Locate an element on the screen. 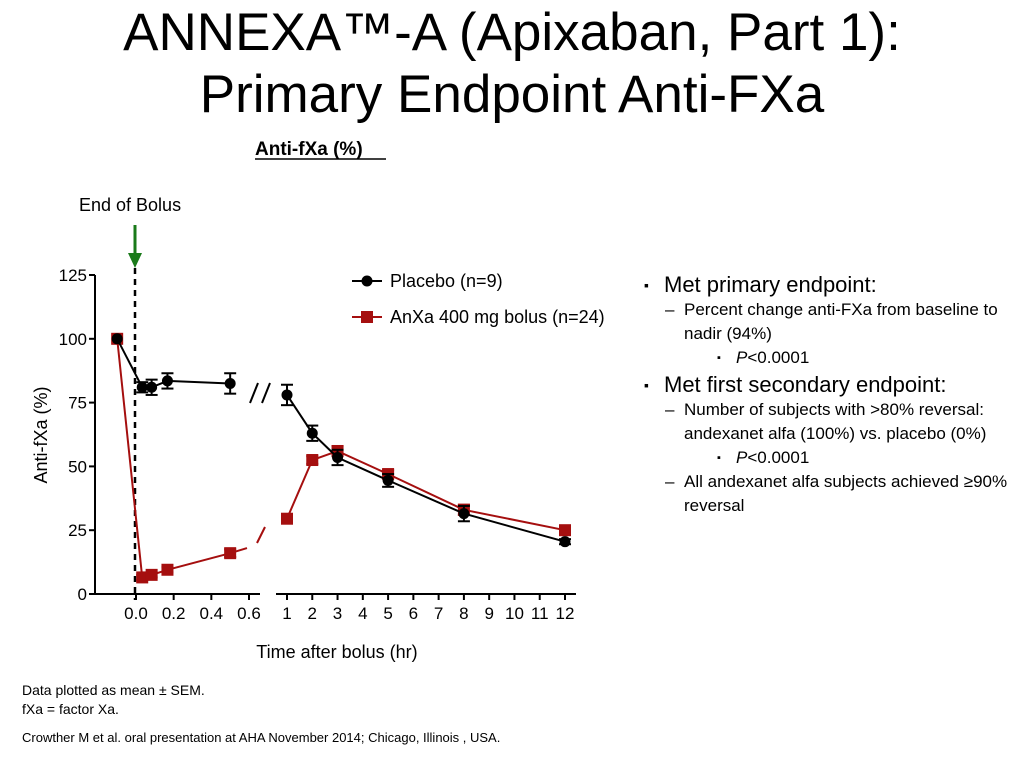 This screenshot has height=768, width=1024. bullet-level1: ▪ Met primary endpoint: is located at coordinates (829, 285).